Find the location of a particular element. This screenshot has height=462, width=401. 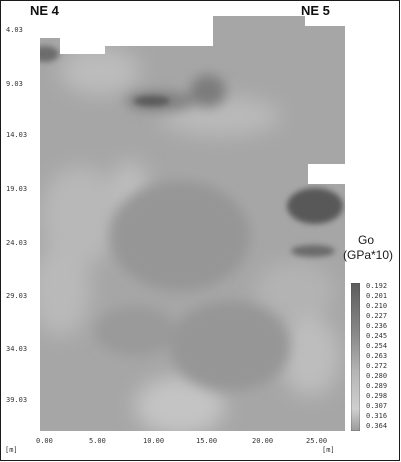

y-tick: 24.03 is located at coordinates (17, 243).